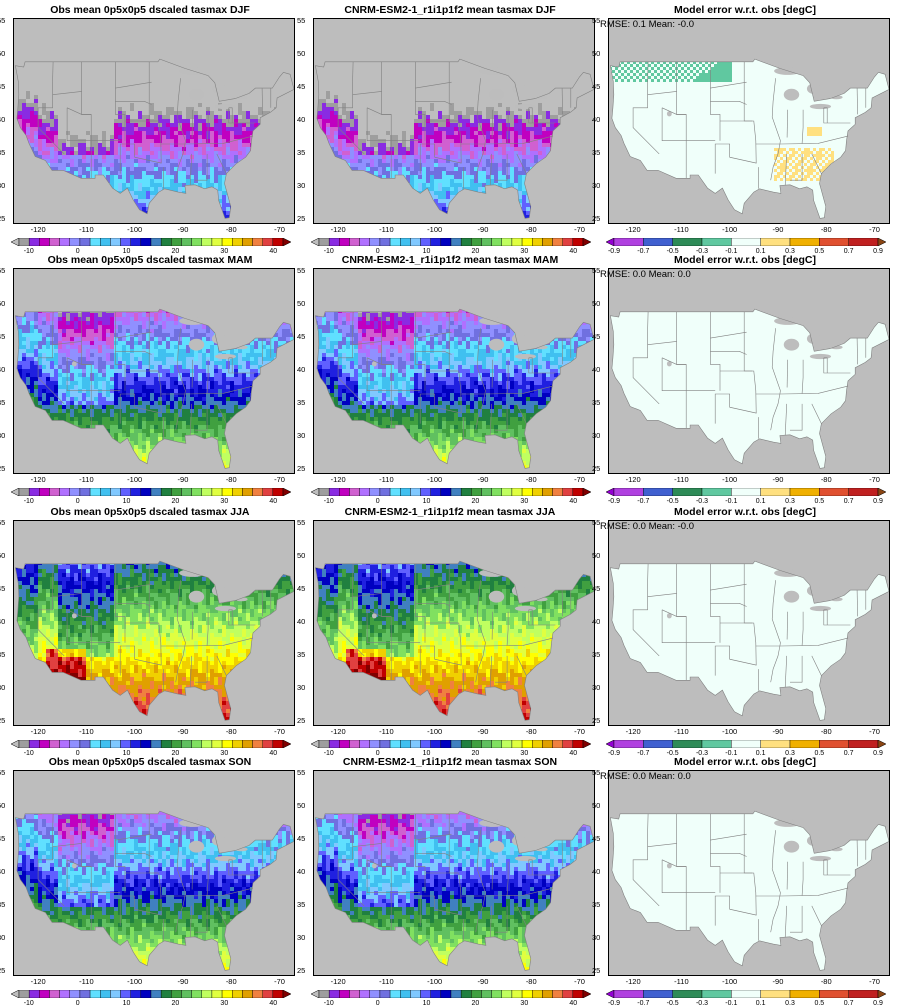  Describe the element at coordinates (878, 501) in the screenshot. I see `colorbar-label: 0.9` at that location.